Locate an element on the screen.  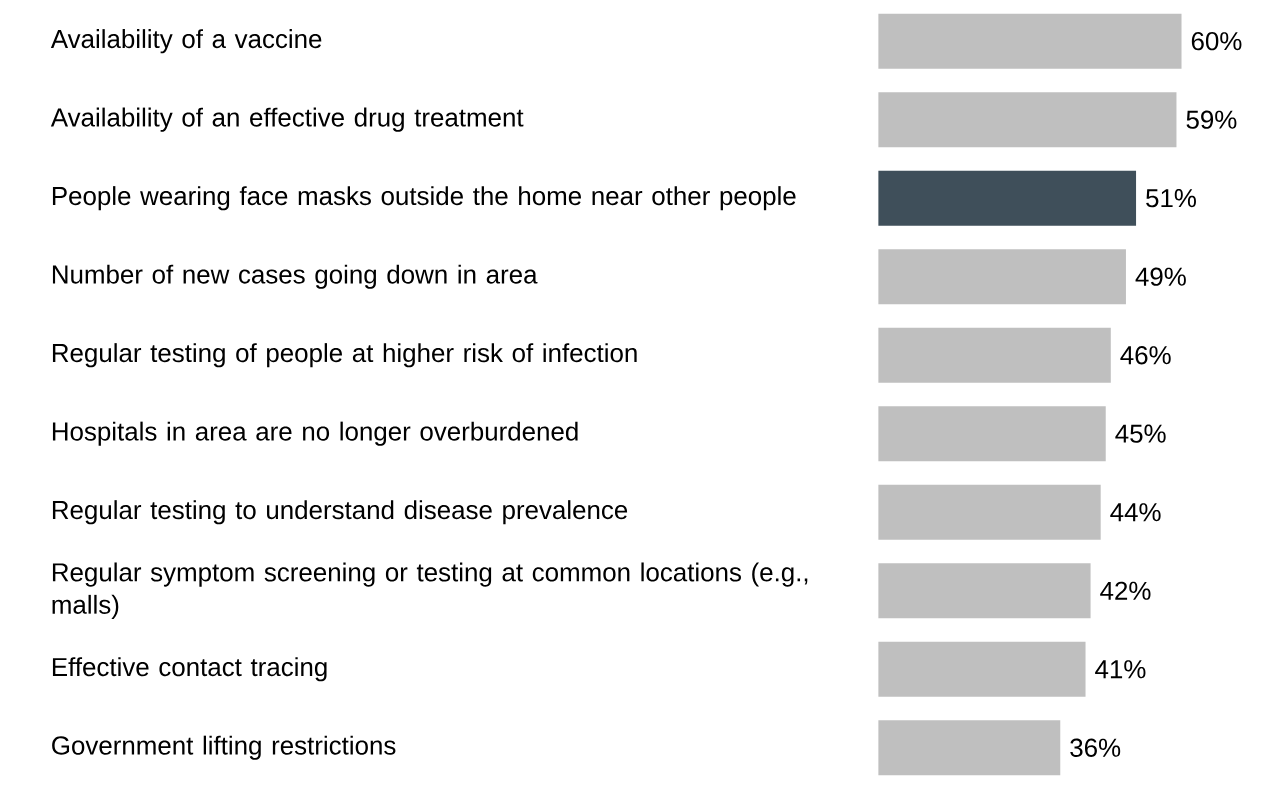
data-label: 46% is located at coordinates (1145, 355).